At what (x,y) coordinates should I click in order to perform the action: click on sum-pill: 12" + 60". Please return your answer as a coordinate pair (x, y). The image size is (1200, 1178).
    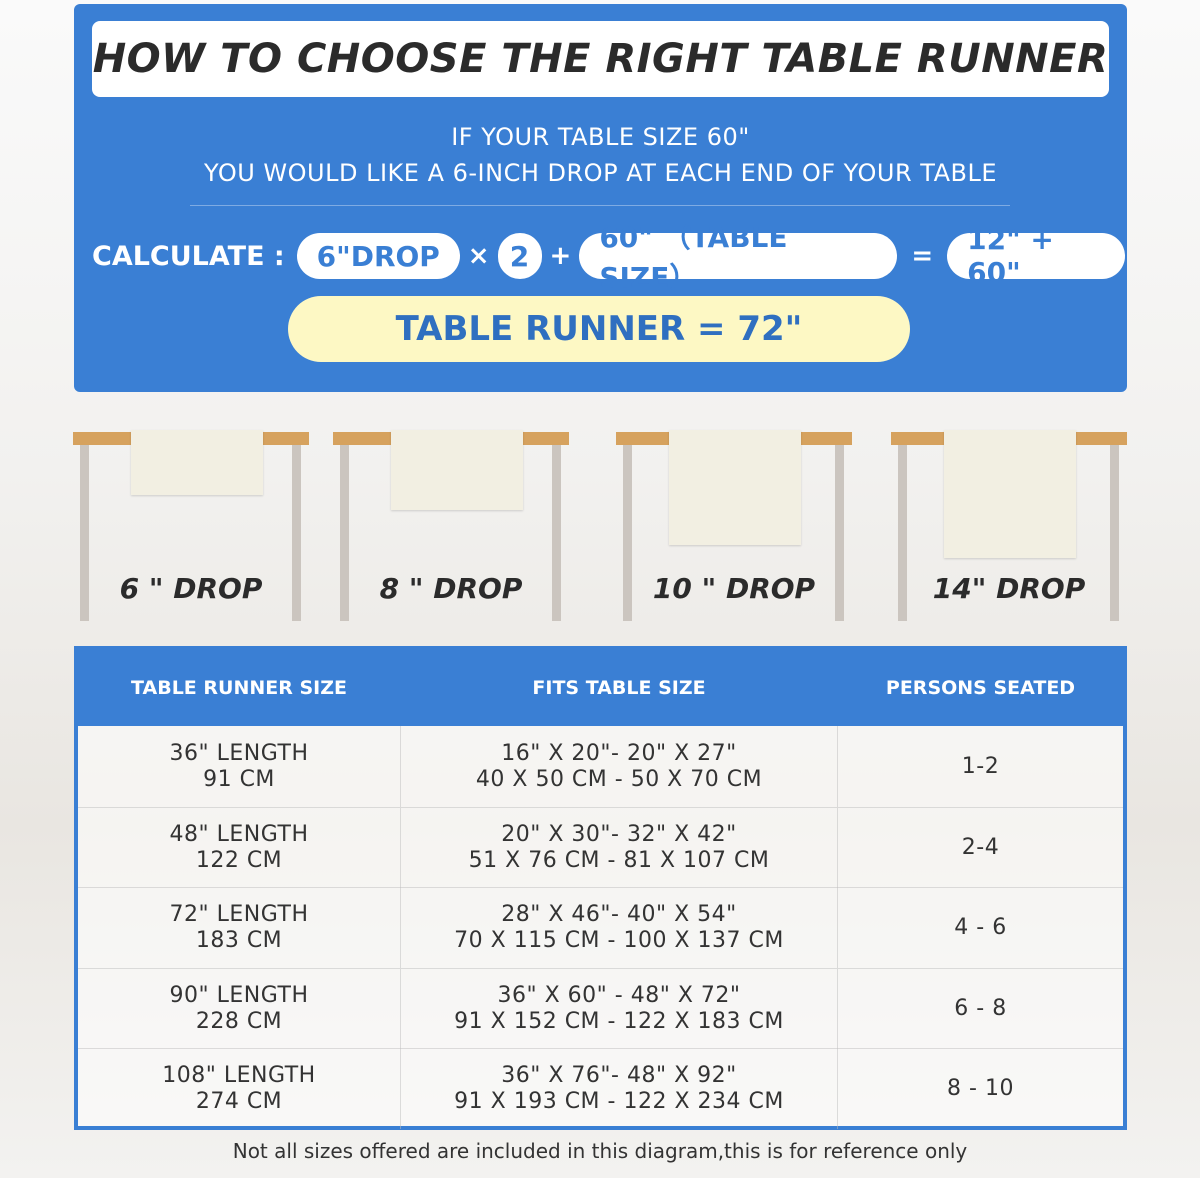
    Looking at the image, I should click on (1036, 256).